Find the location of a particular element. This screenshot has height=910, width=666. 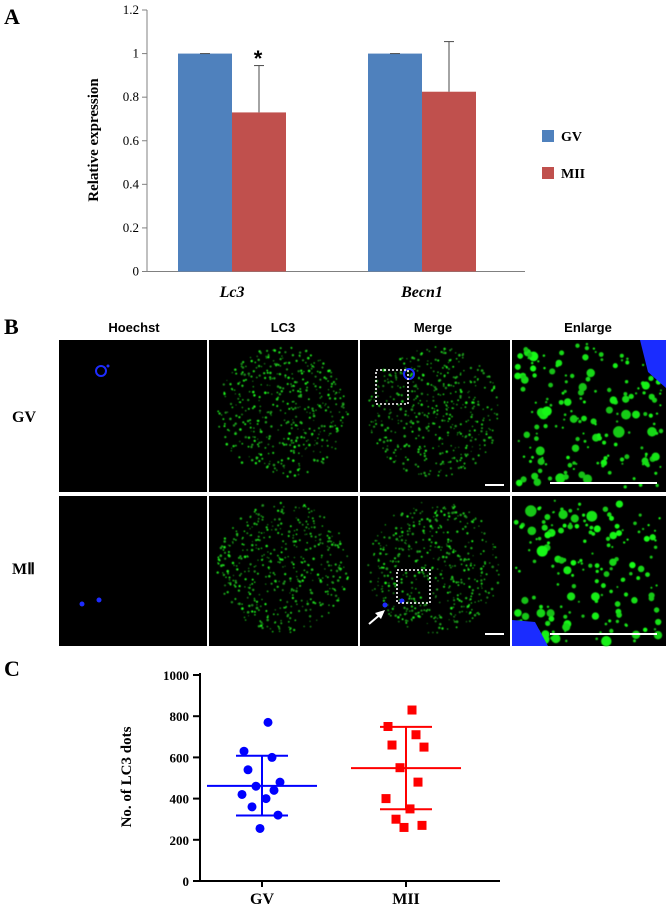

column-header-lc3: LC3 is located at coordinates (283, 327).